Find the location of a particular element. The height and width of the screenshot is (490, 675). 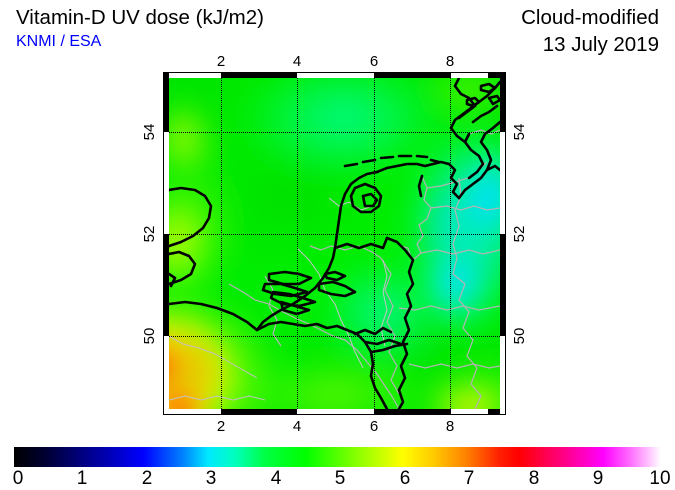

lat-tick-left-54: 54 is located at coordinates (150, 132).